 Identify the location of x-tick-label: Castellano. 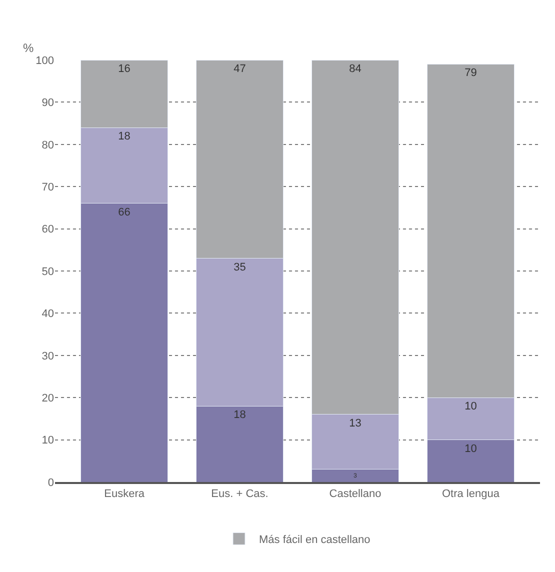
(355, 494).